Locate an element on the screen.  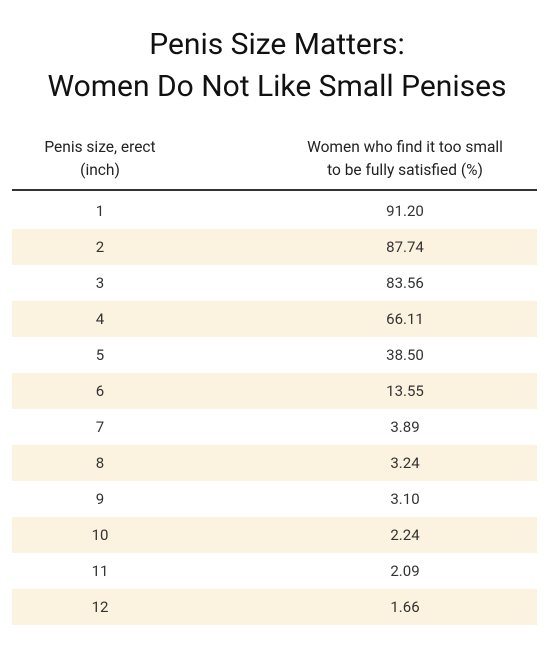
table-row: 7 3.89 is located at coordinates (274, 427).